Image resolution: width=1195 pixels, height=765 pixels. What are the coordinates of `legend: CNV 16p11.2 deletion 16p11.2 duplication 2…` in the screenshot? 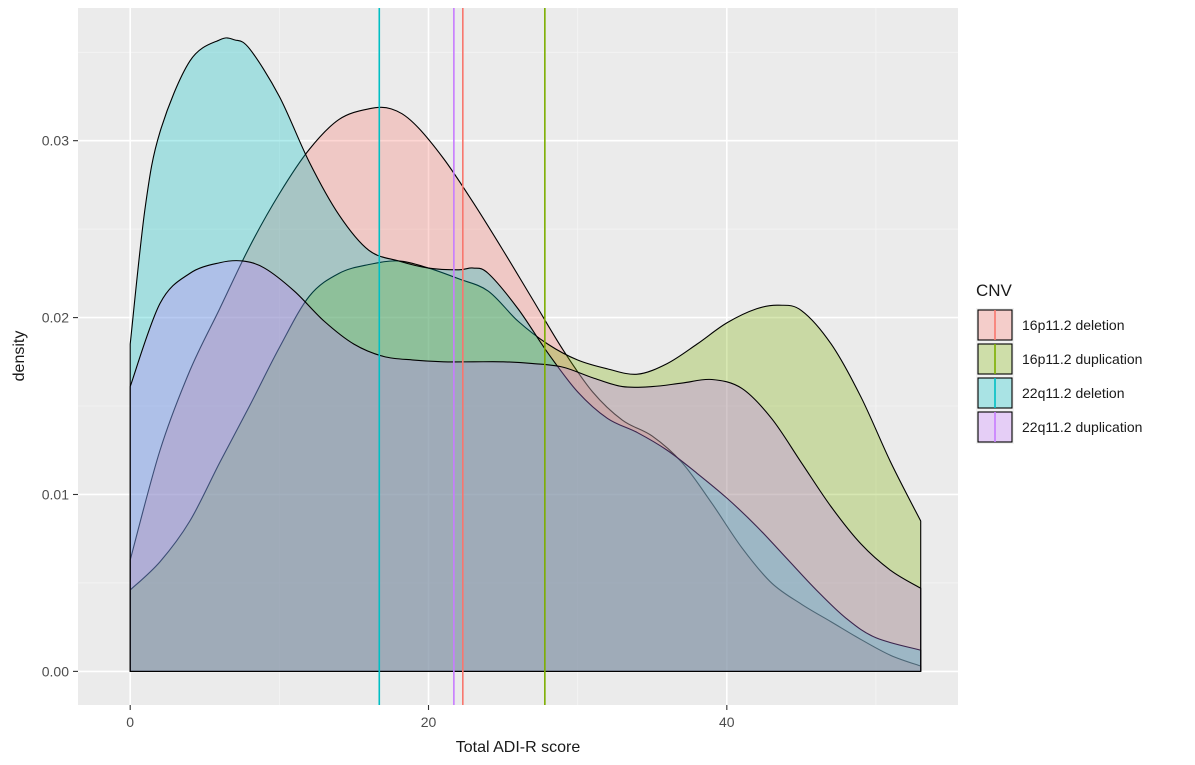 It's located at (1059, 362).